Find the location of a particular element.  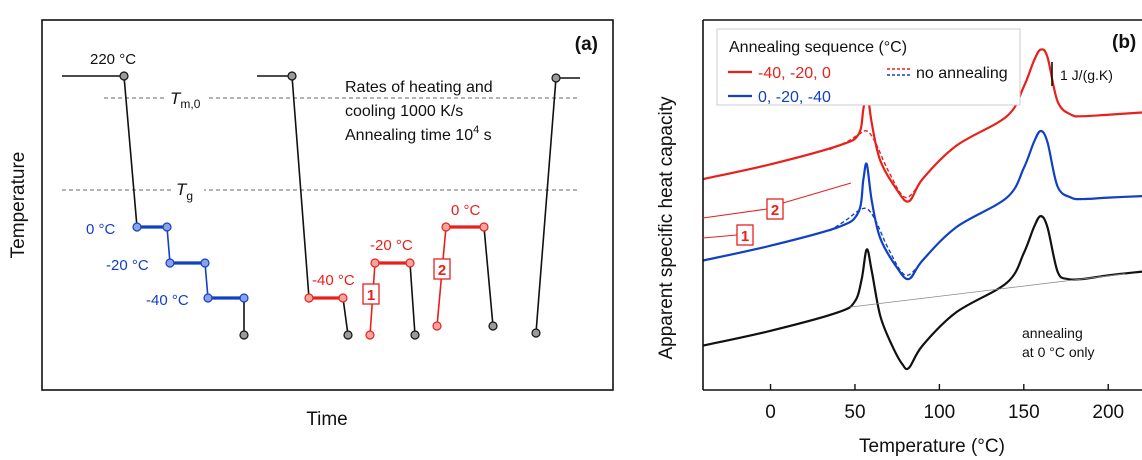

panel-a-marker-2: 2 is located at coordinates (442, 269).